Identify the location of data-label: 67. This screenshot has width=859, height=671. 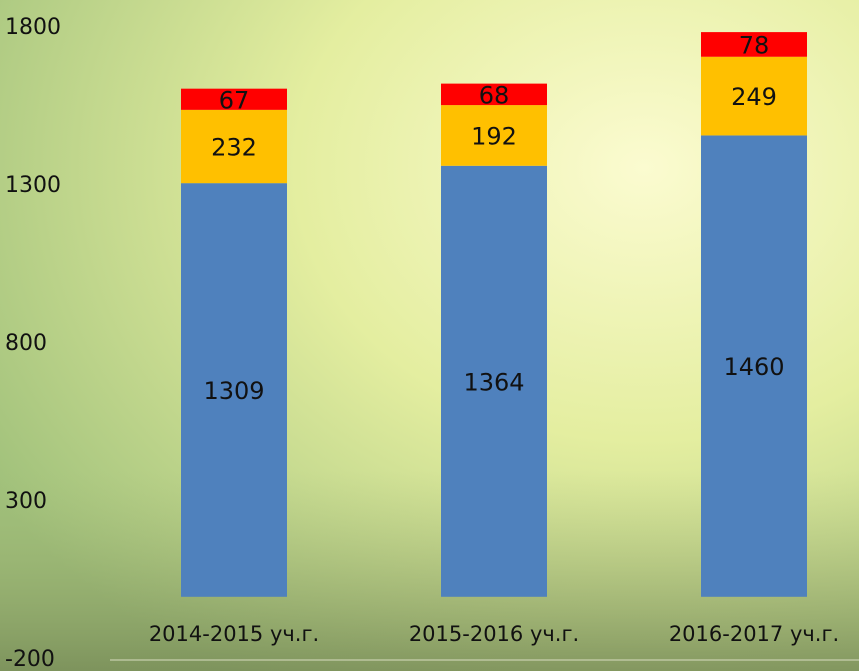
(234, 100).